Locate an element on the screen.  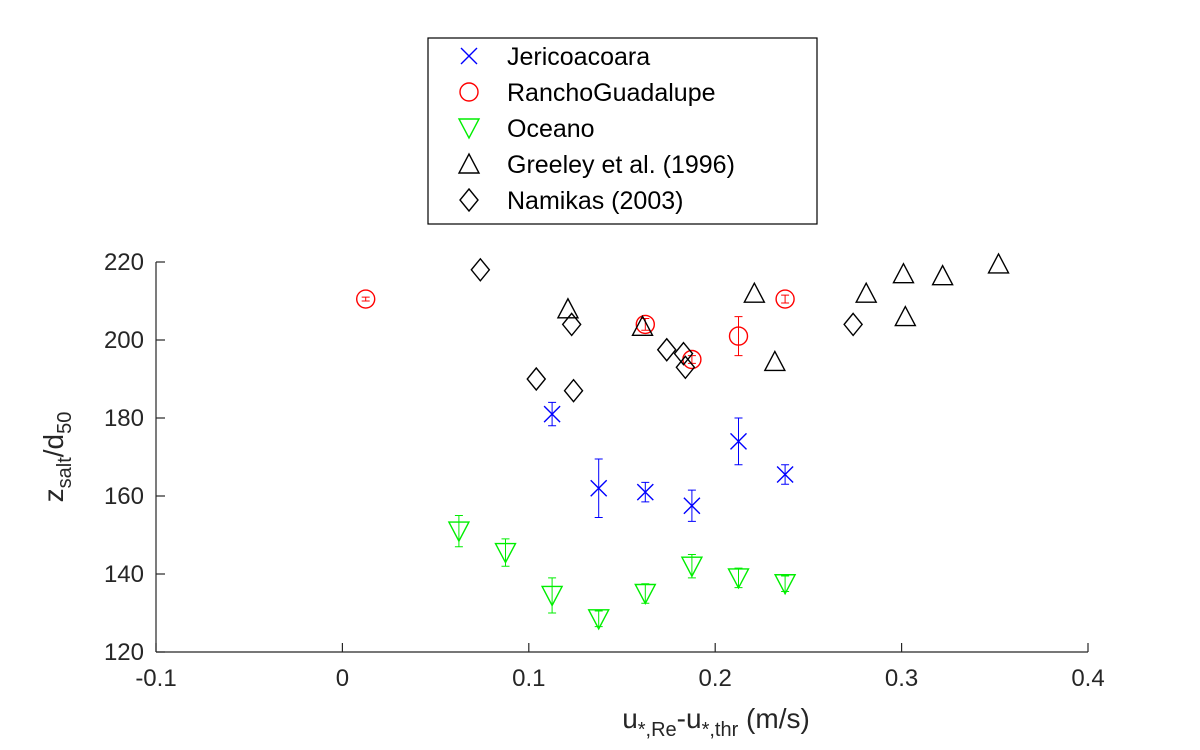
series-jericoacoara is located at coordinates (668, 461).